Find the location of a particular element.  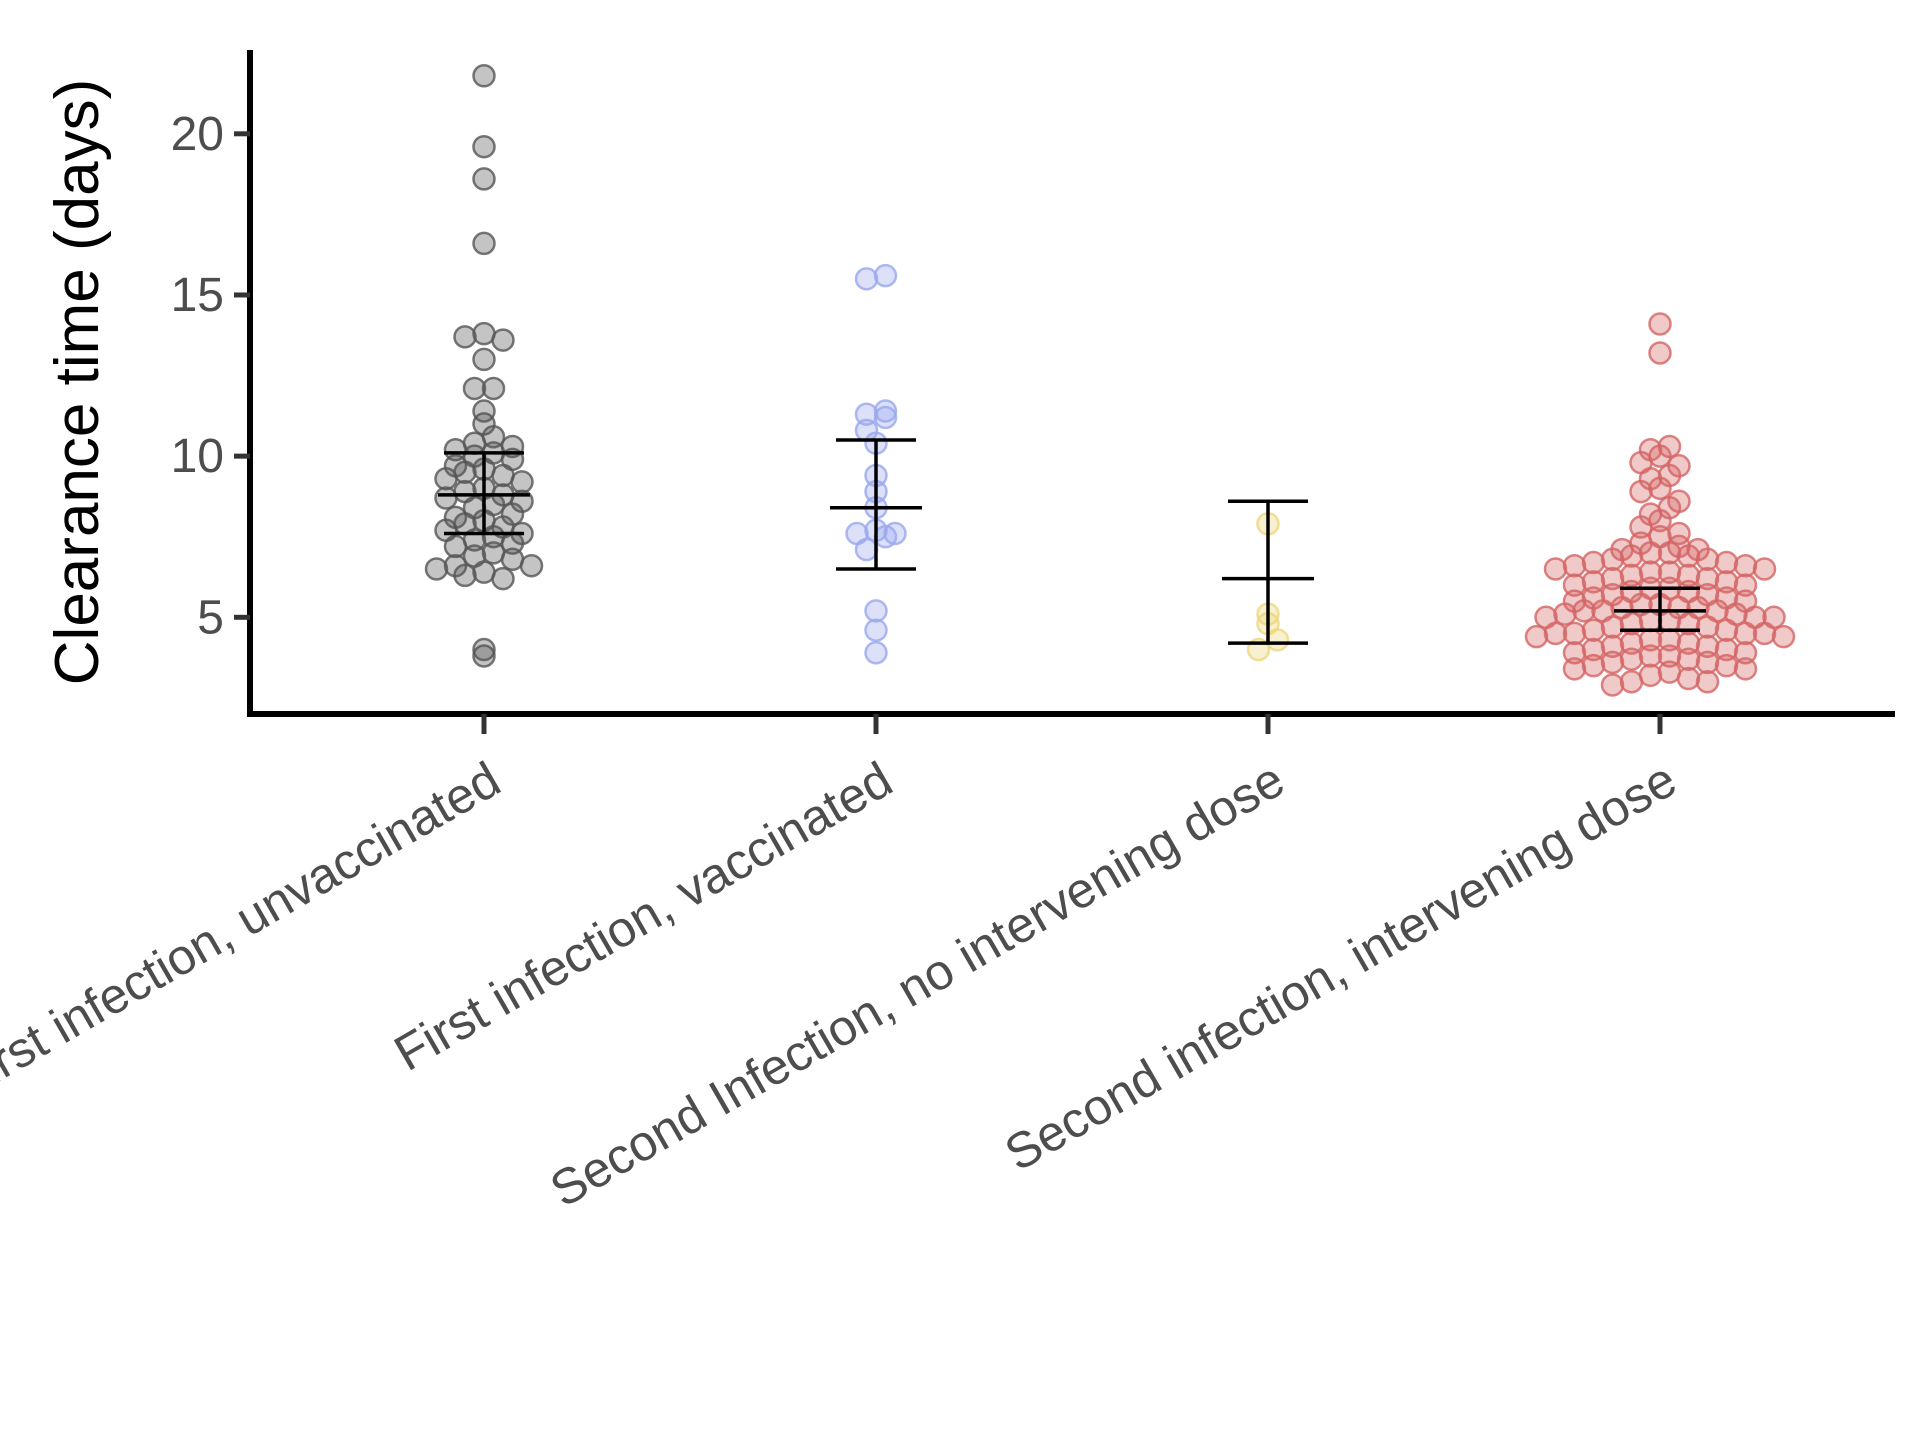

y-tick-label: 5 is located at coordinates (210, 617).